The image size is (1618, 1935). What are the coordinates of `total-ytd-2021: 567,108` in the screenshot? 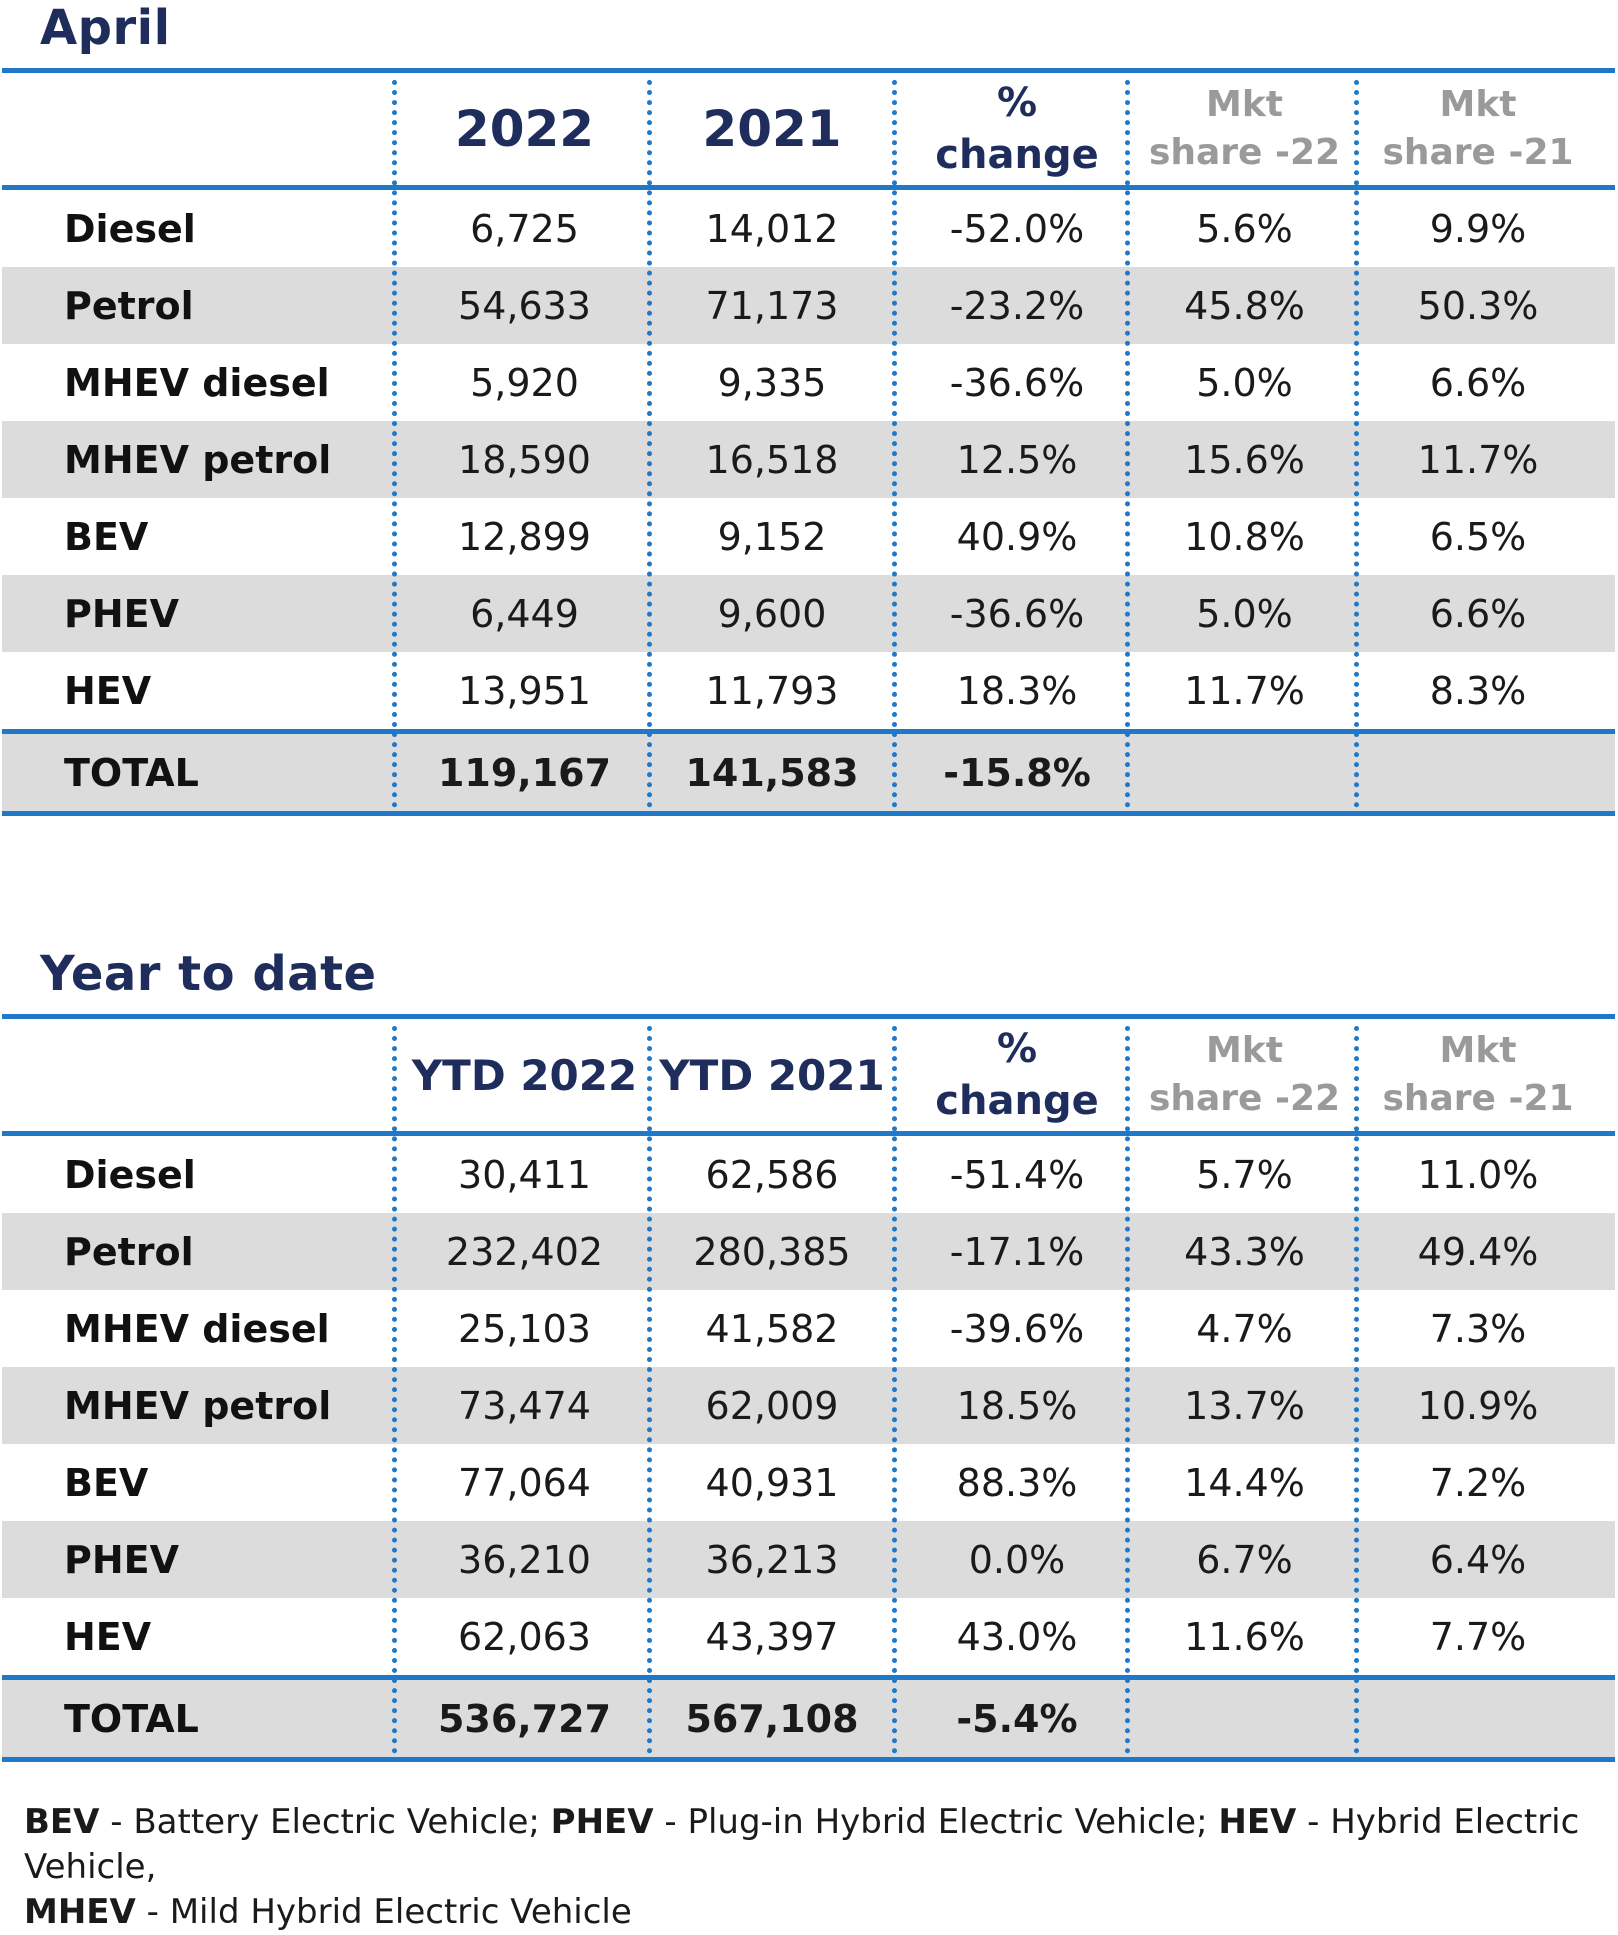 It's located at (772, 1718).